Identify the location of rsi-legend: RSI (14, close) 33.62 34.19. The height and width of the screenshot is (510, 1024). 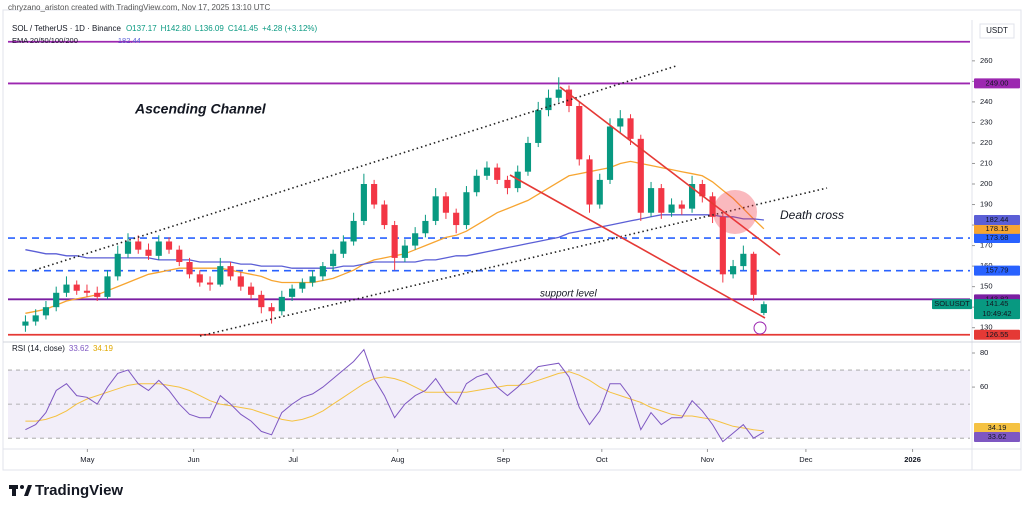
(63, 348).